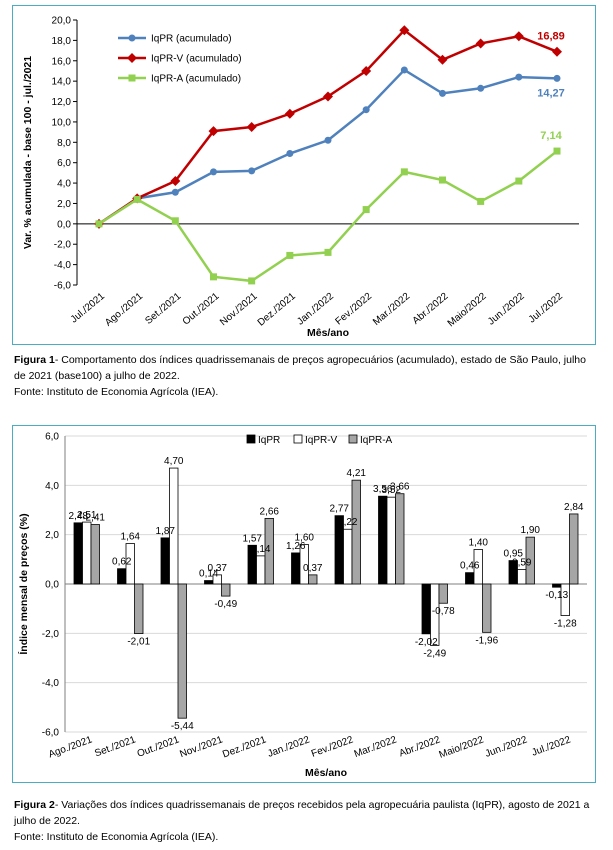 This screenshot has height=850, width=613. I want to click on legend: IqPR IqPR-V IqPR-A, so click(319, 440).